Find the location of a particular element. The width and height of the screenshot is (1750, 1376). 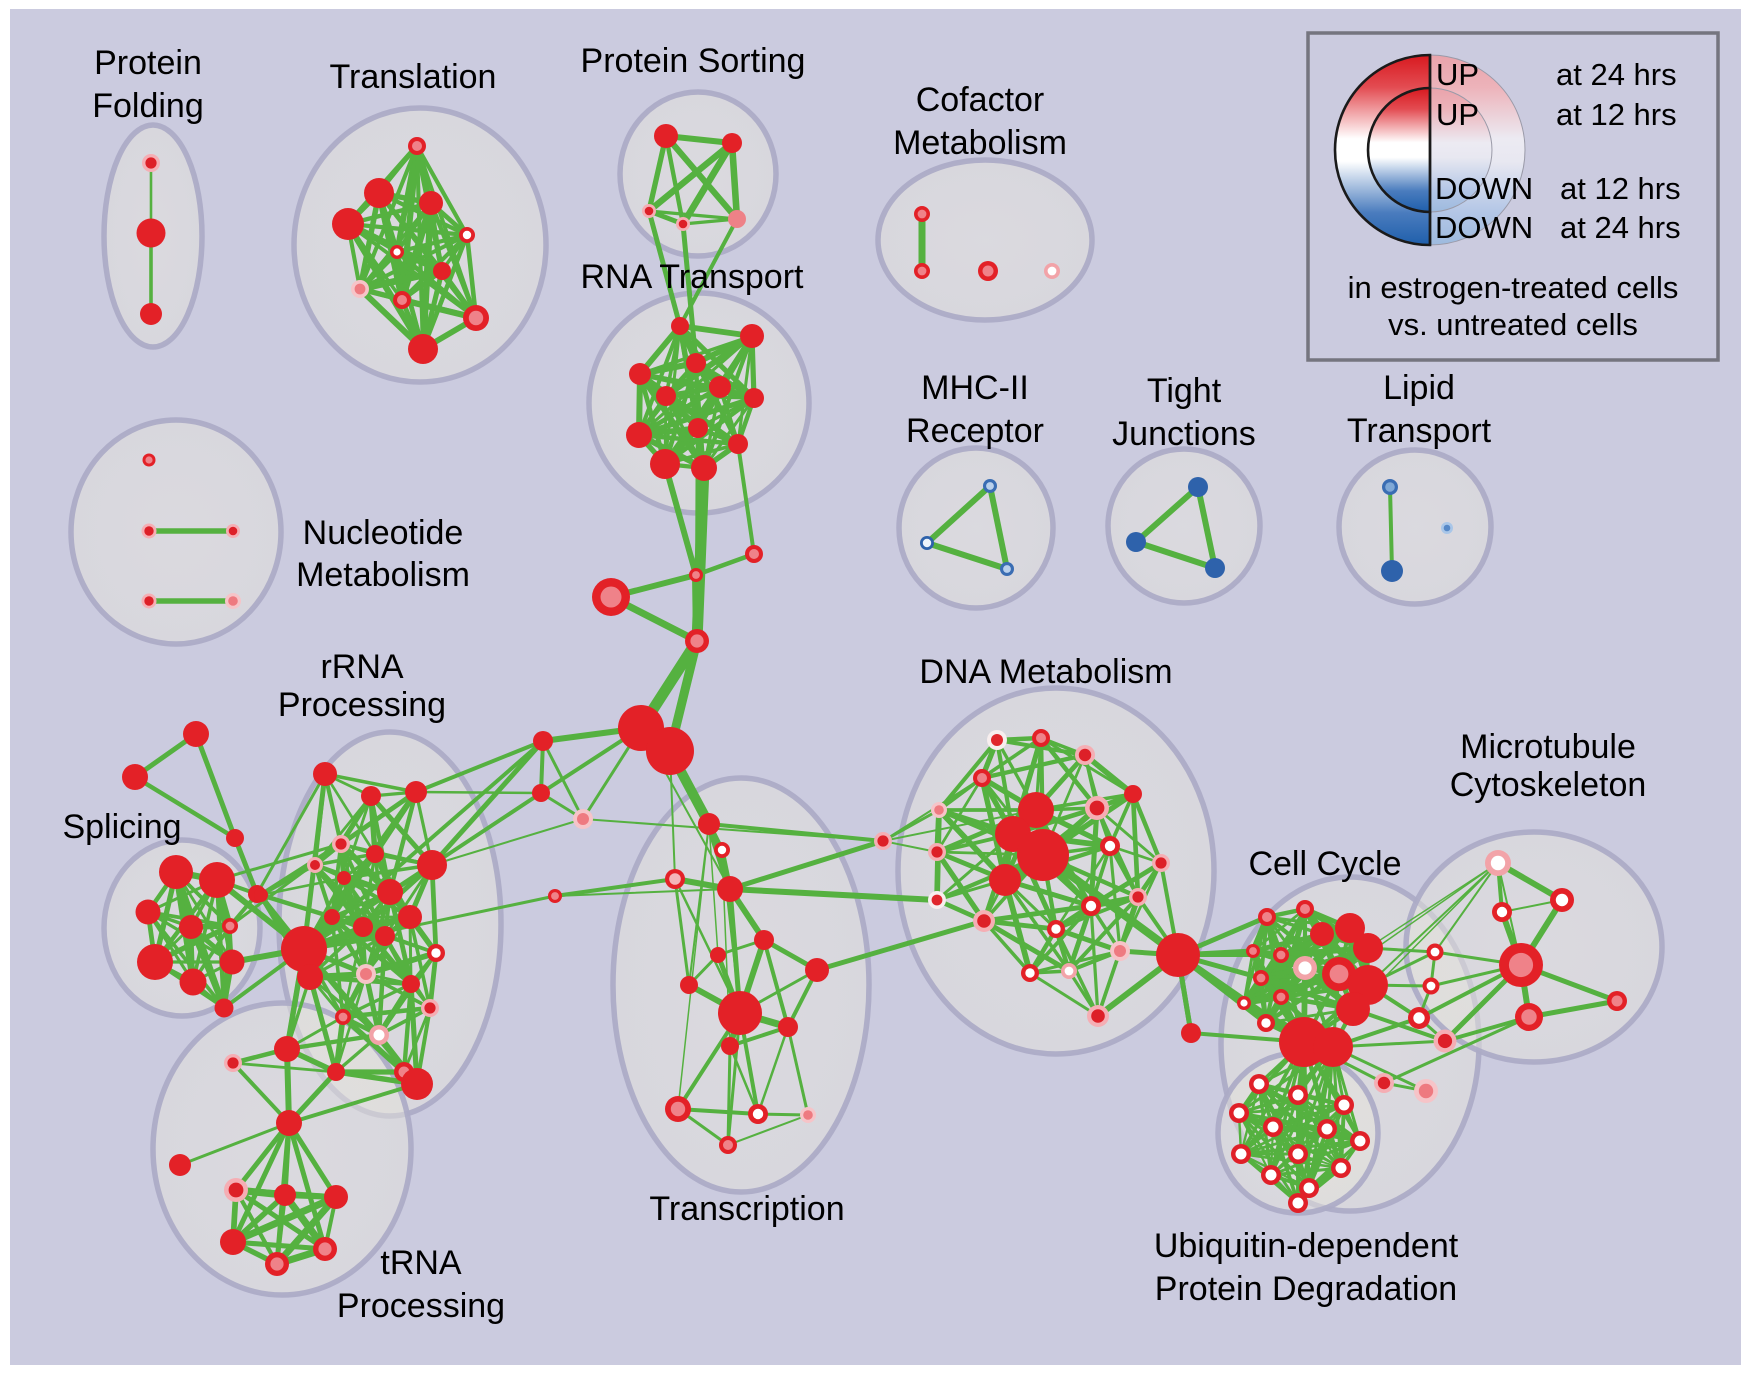

svg-text: Microtubule is located at coordinates (1548, 747).